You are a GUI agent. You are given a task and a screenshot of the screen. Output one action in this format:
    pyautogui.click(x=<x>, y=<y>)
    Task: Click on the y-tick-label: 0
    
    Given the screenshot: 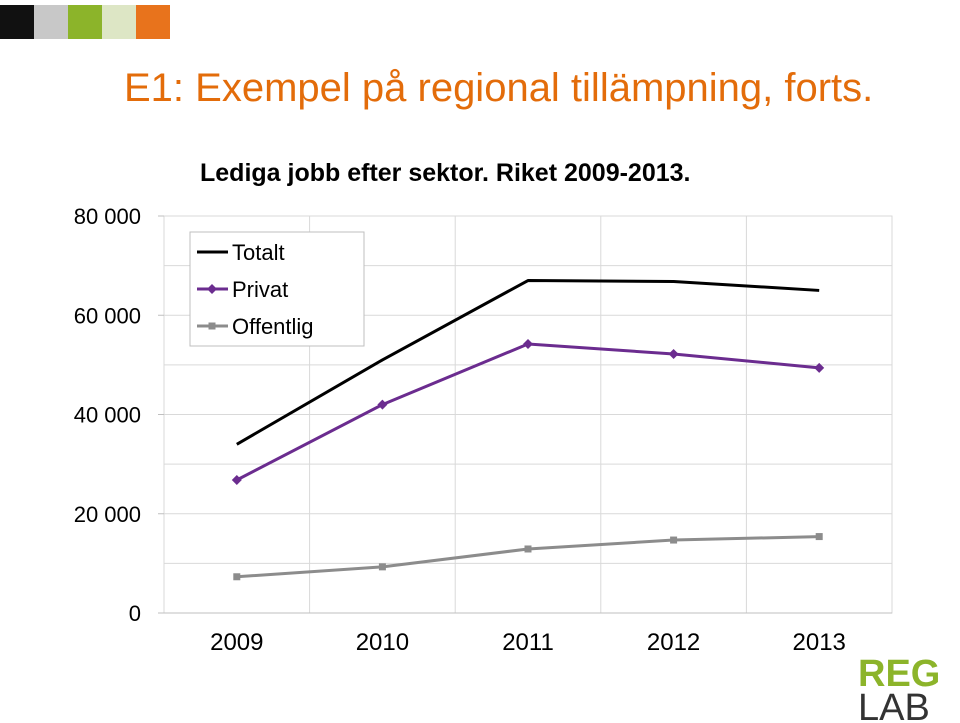 What is the action you would take?
    pyautogui.click(x=135, y=613)
    